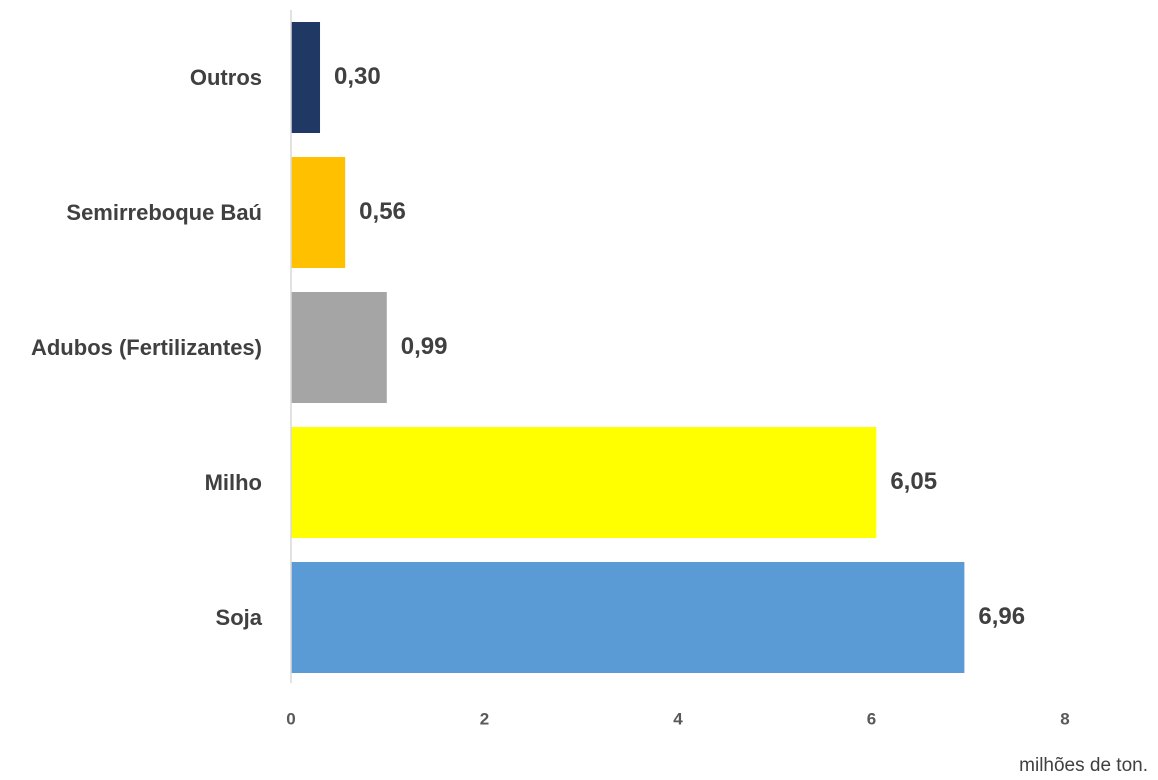 Image resolution: width=1158 pixels, height=780 pixels. Describe the element at coordinates (290, 718) in the screenshot. I see `x-tick-label: 0` at that location.